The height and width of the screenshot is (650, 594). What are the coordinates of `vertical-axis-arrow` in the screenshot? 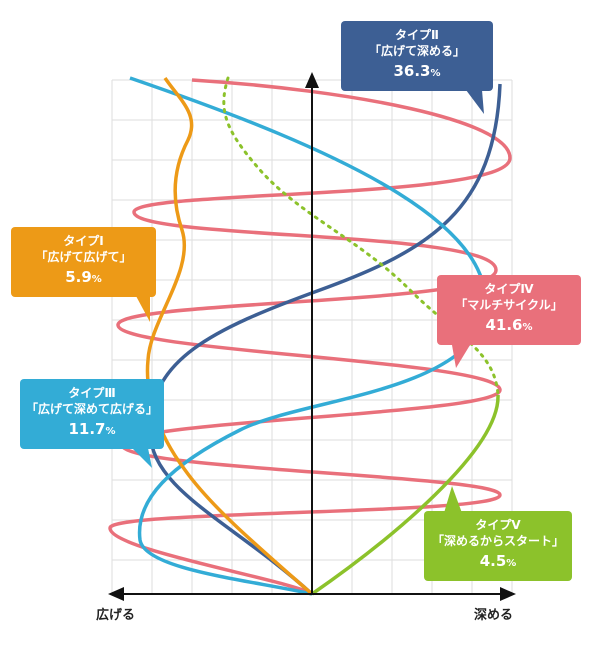 It's located at (312, 80).